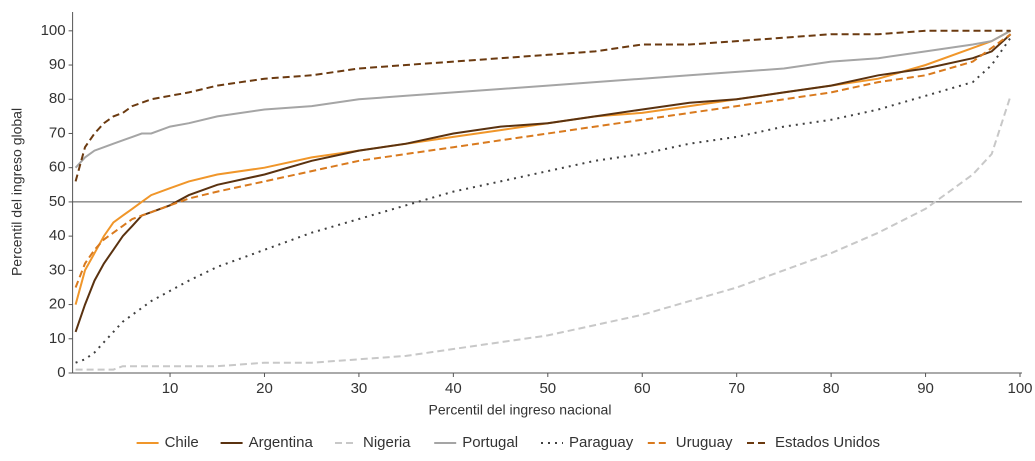  Describe the element at coordinates (170, 388) in the screenshot. I see `x-tick-label: 10` at that location.